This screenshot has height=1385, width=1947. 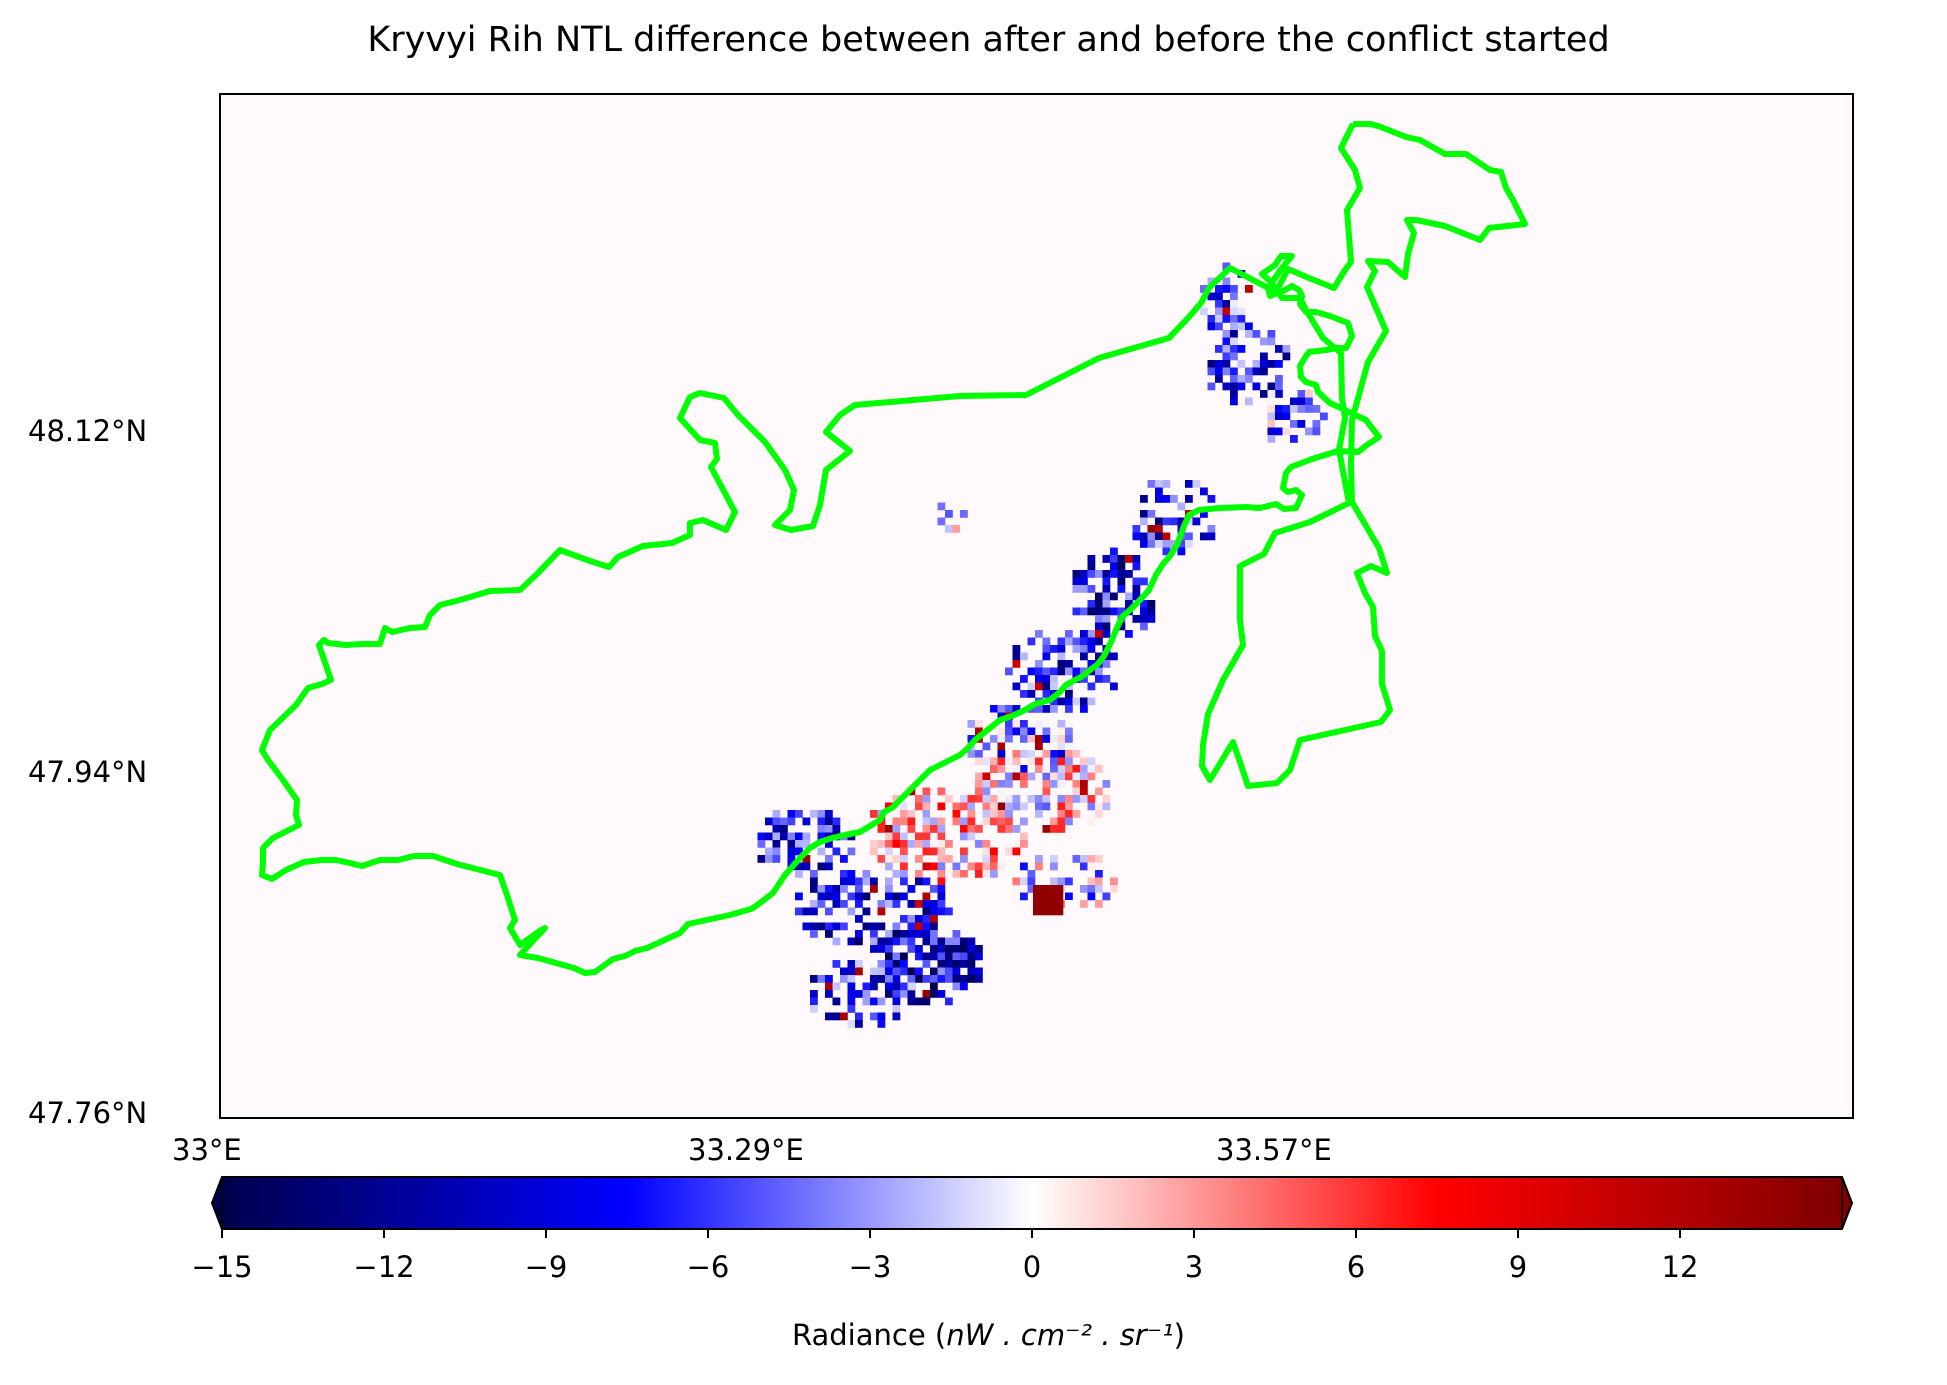 What do you see at coordinates (1032, 1203) in the screenshot?
I see `colorbar-gradient` at bounding box center [1032, 1203].